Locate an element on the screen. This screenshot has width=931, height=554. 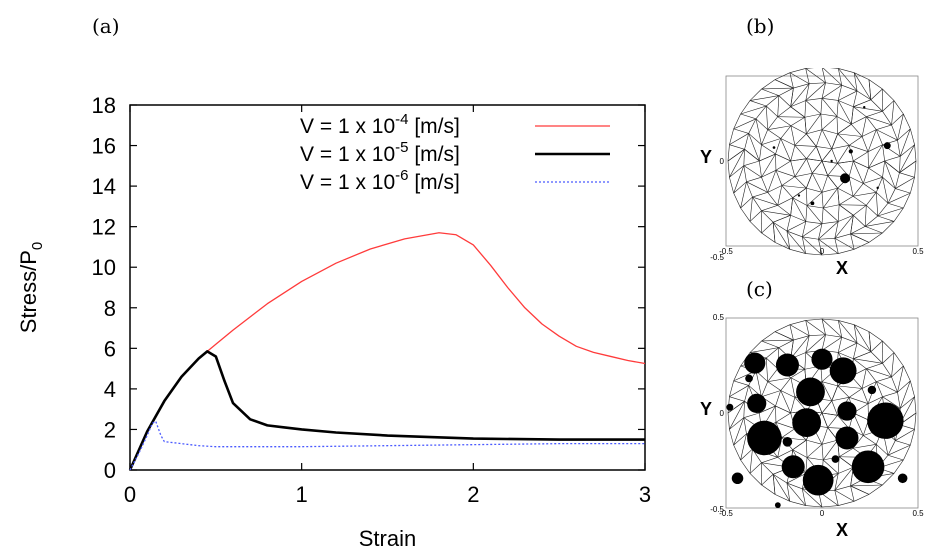
legend-label-1: V = 1 x 10-4 [m/s] is located at coordinates (380, 124).